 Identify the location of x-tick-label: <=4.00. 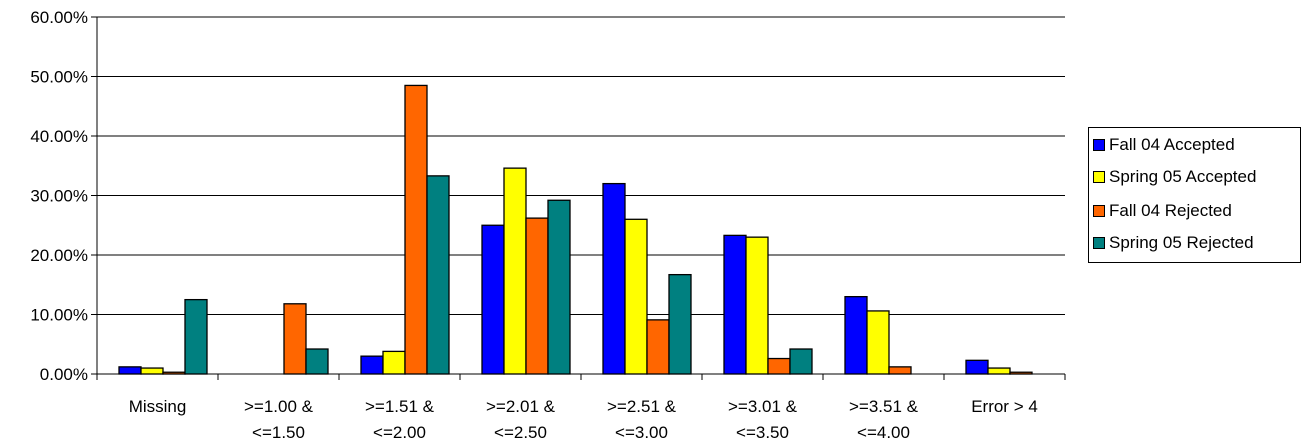
(883, 432).